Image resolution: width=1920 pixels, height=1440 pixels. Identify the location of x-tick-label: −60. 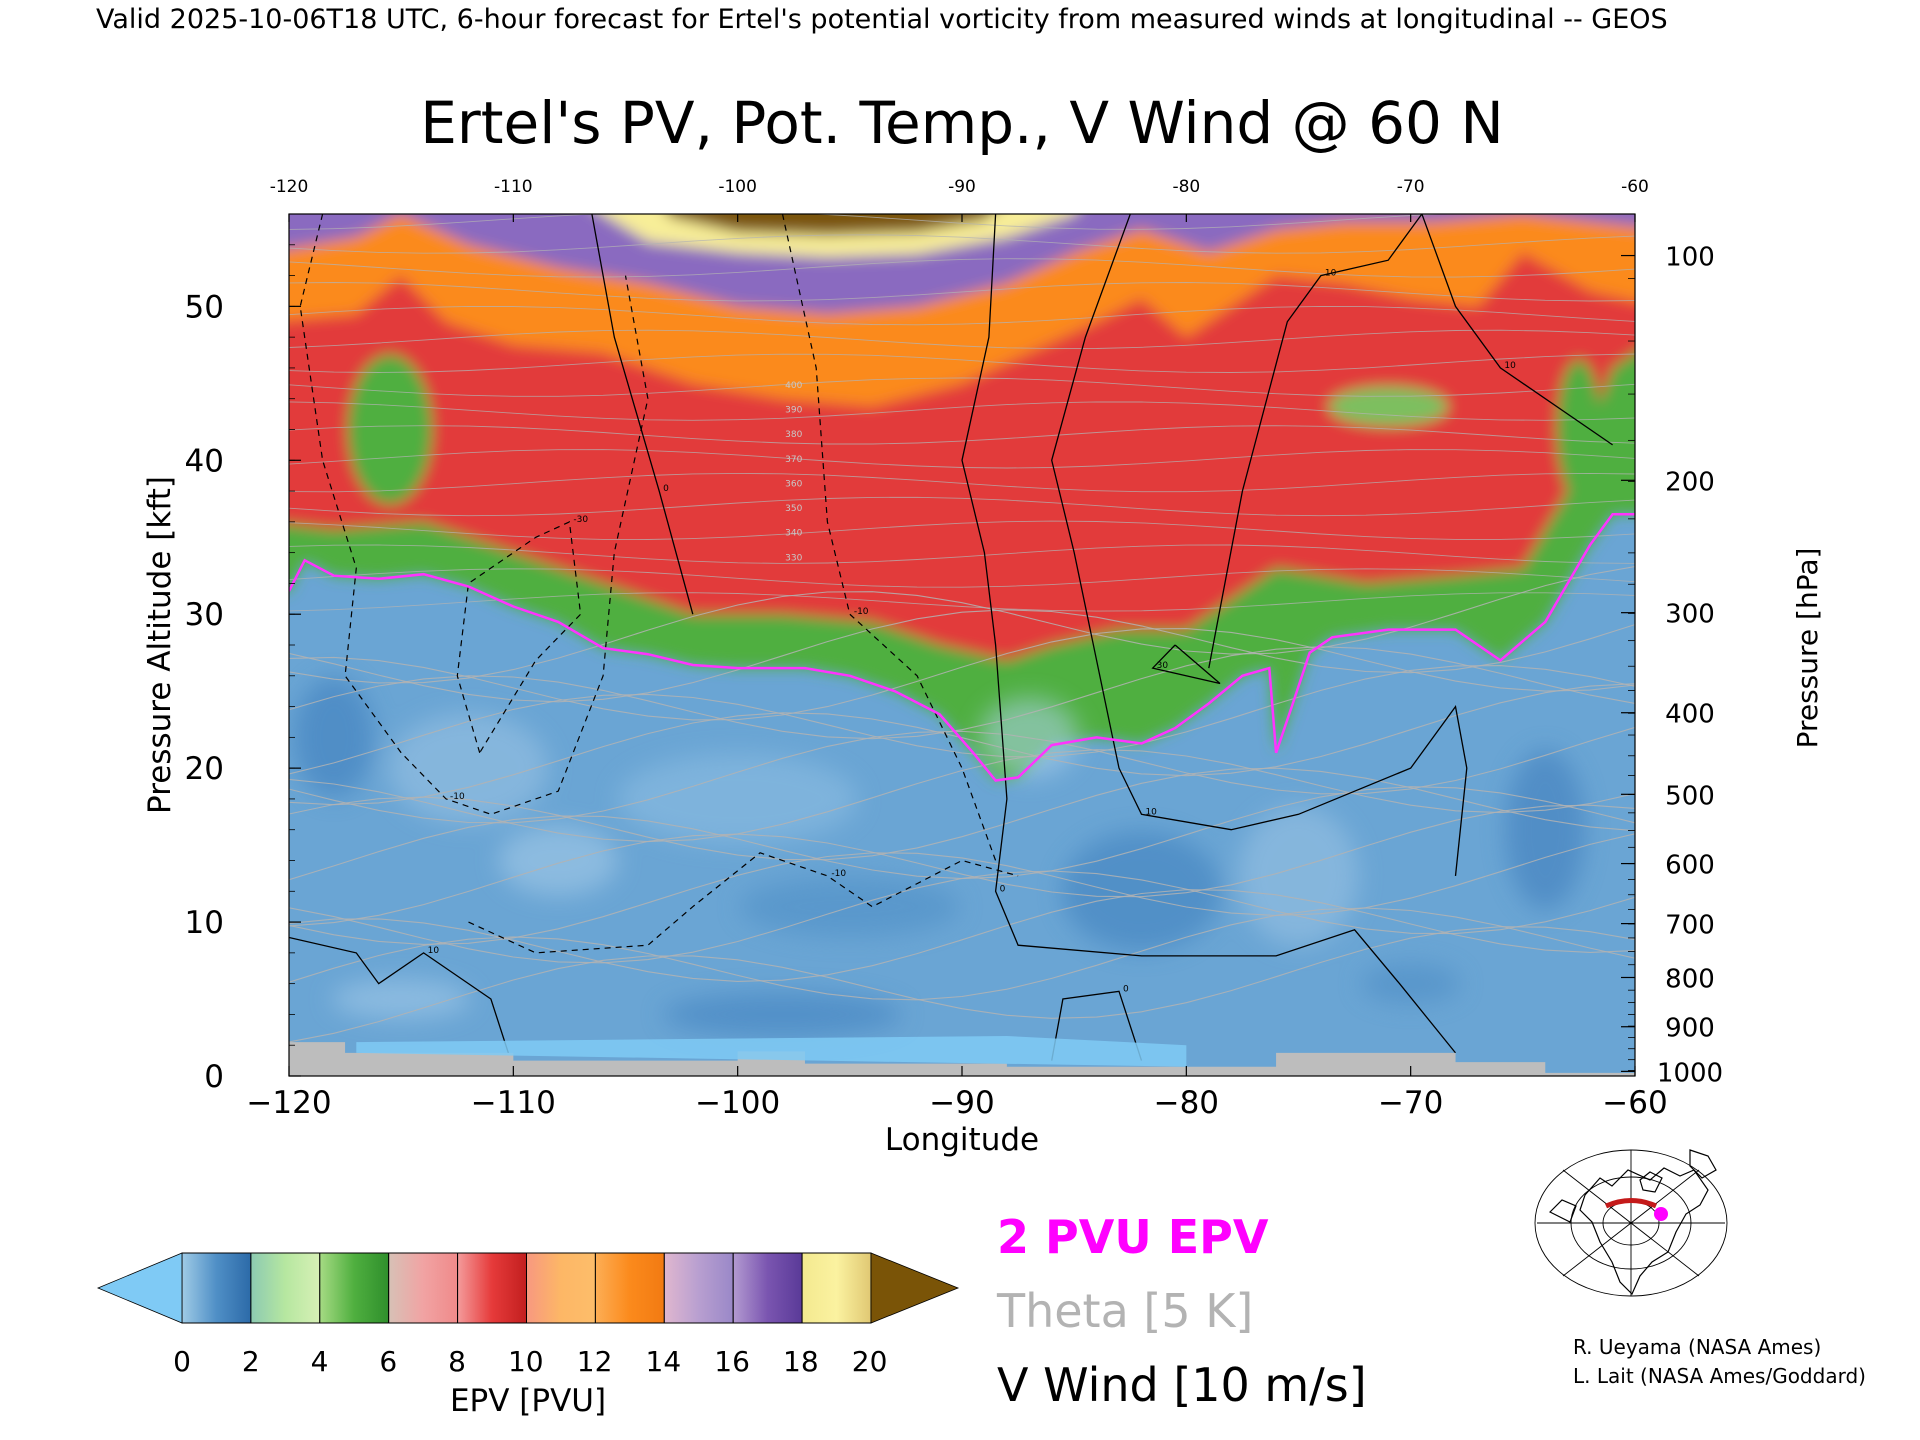
(1634, 1103).